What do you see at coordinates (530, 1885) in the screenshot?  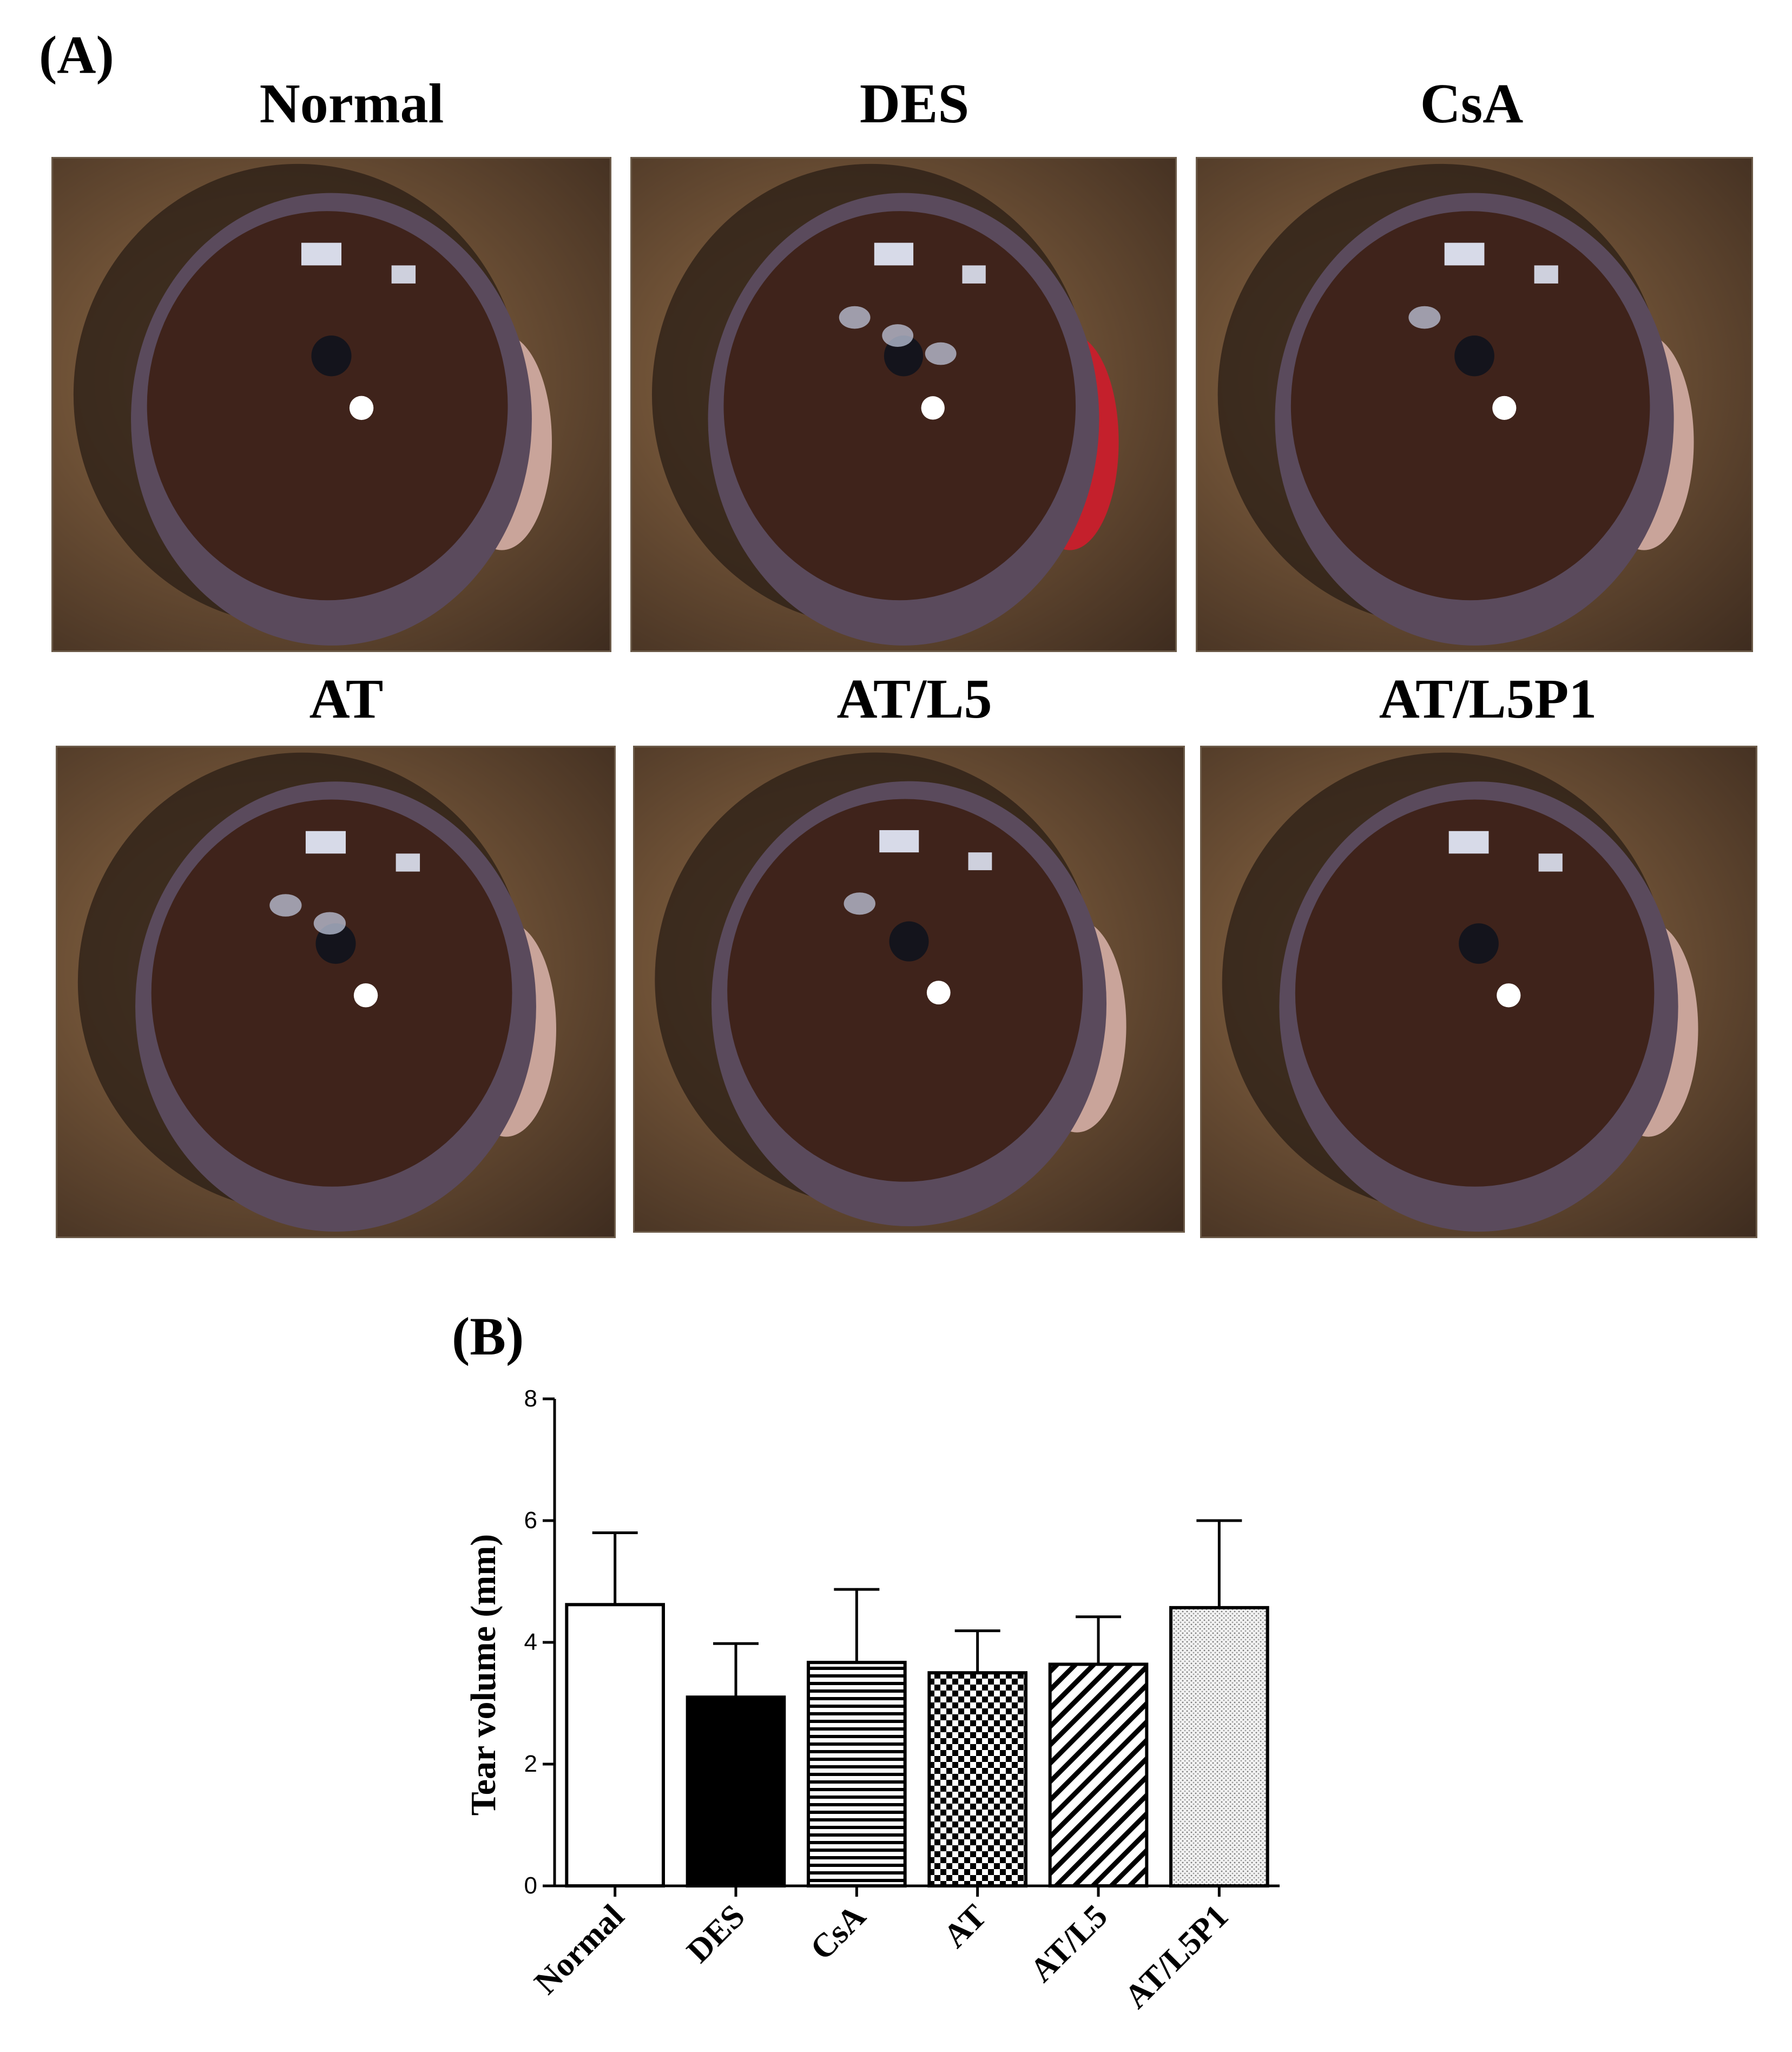 I see `y-tick-label: 0` at bounding box center [530, 1885].